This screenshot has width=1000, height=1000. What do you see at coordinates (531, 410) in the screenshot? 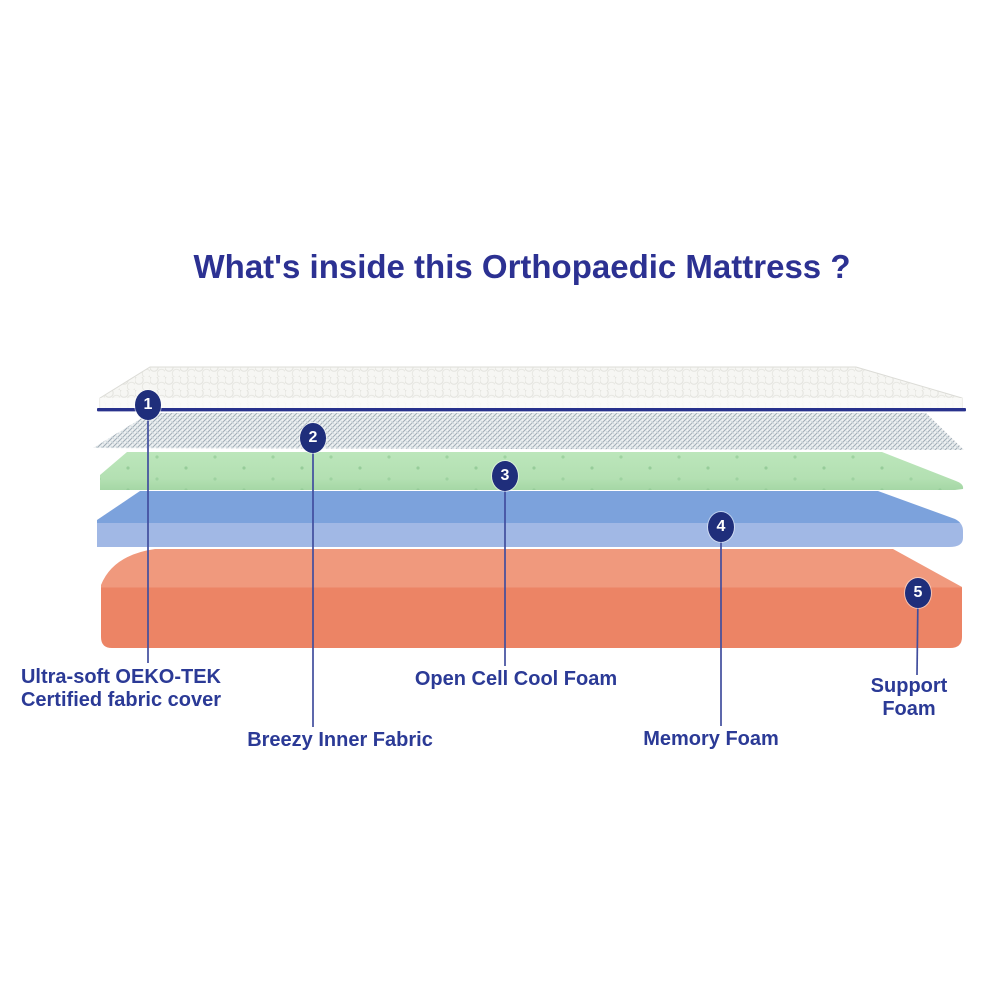
I see `cover-trim-line` at bounding box center [531, 410].